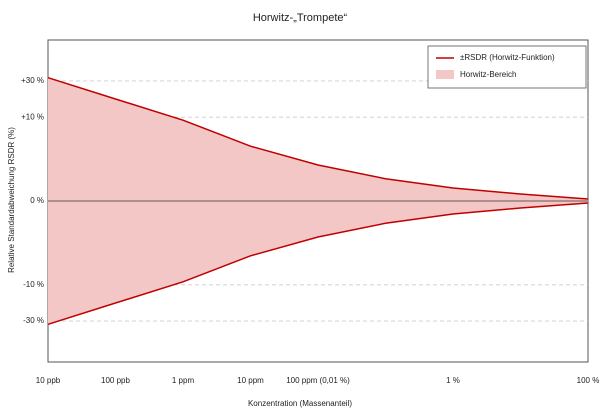 This screenshot has width=600, height=419. What do you see at coordinates (183, 380) in the screenshot?
I see `x-tick-label: 1 ppm` at bounding box center [183, 380].